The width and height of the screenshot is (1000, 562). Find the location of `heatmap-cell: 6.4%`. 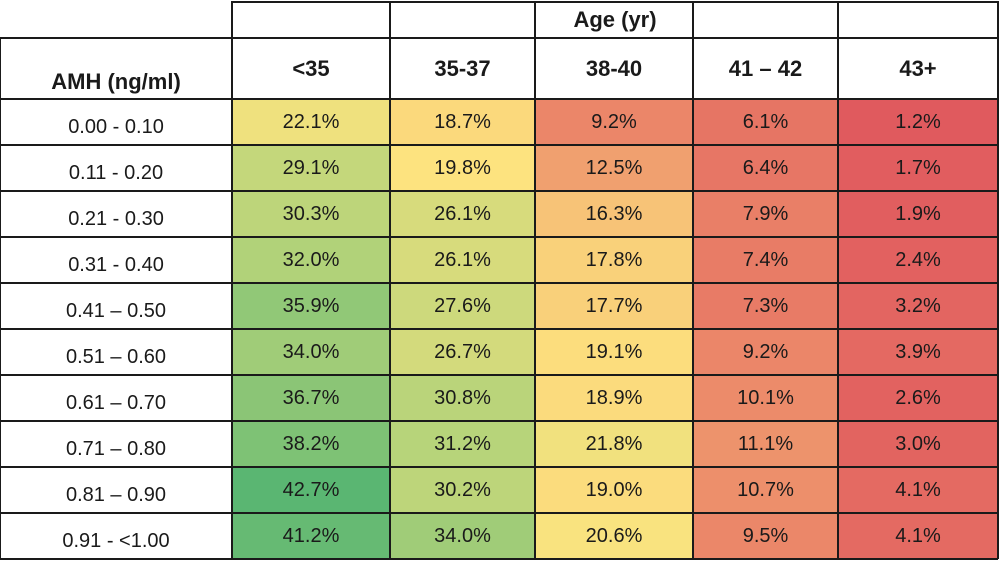

heatmap-cell: 6.4% is located at coordinates (765, 168).